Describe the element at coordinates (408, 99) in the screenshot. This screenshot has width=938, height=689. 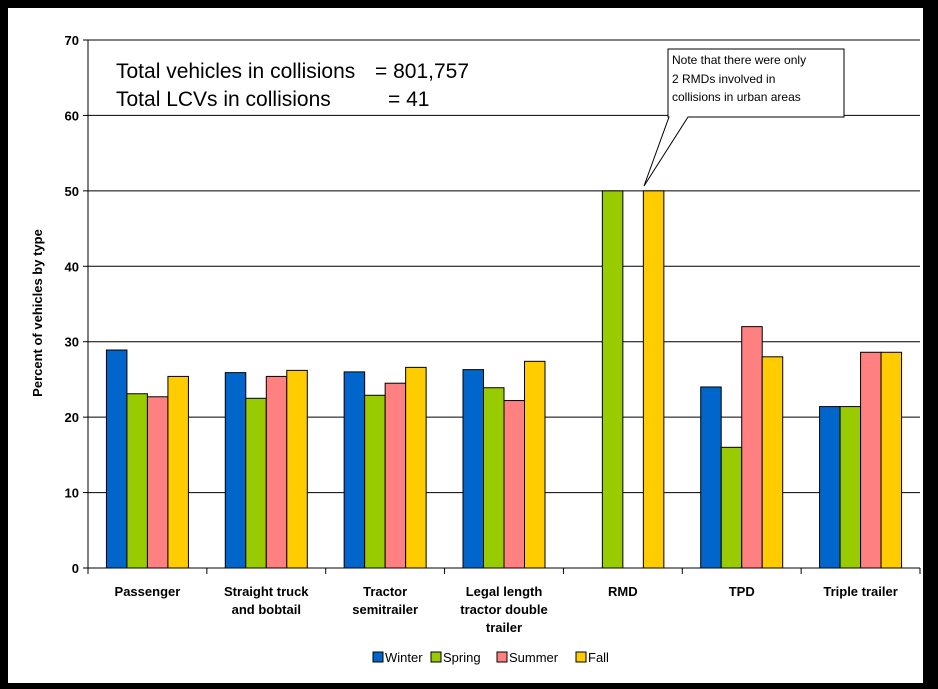
I see `total-lcvs-value: = 41` at that location.